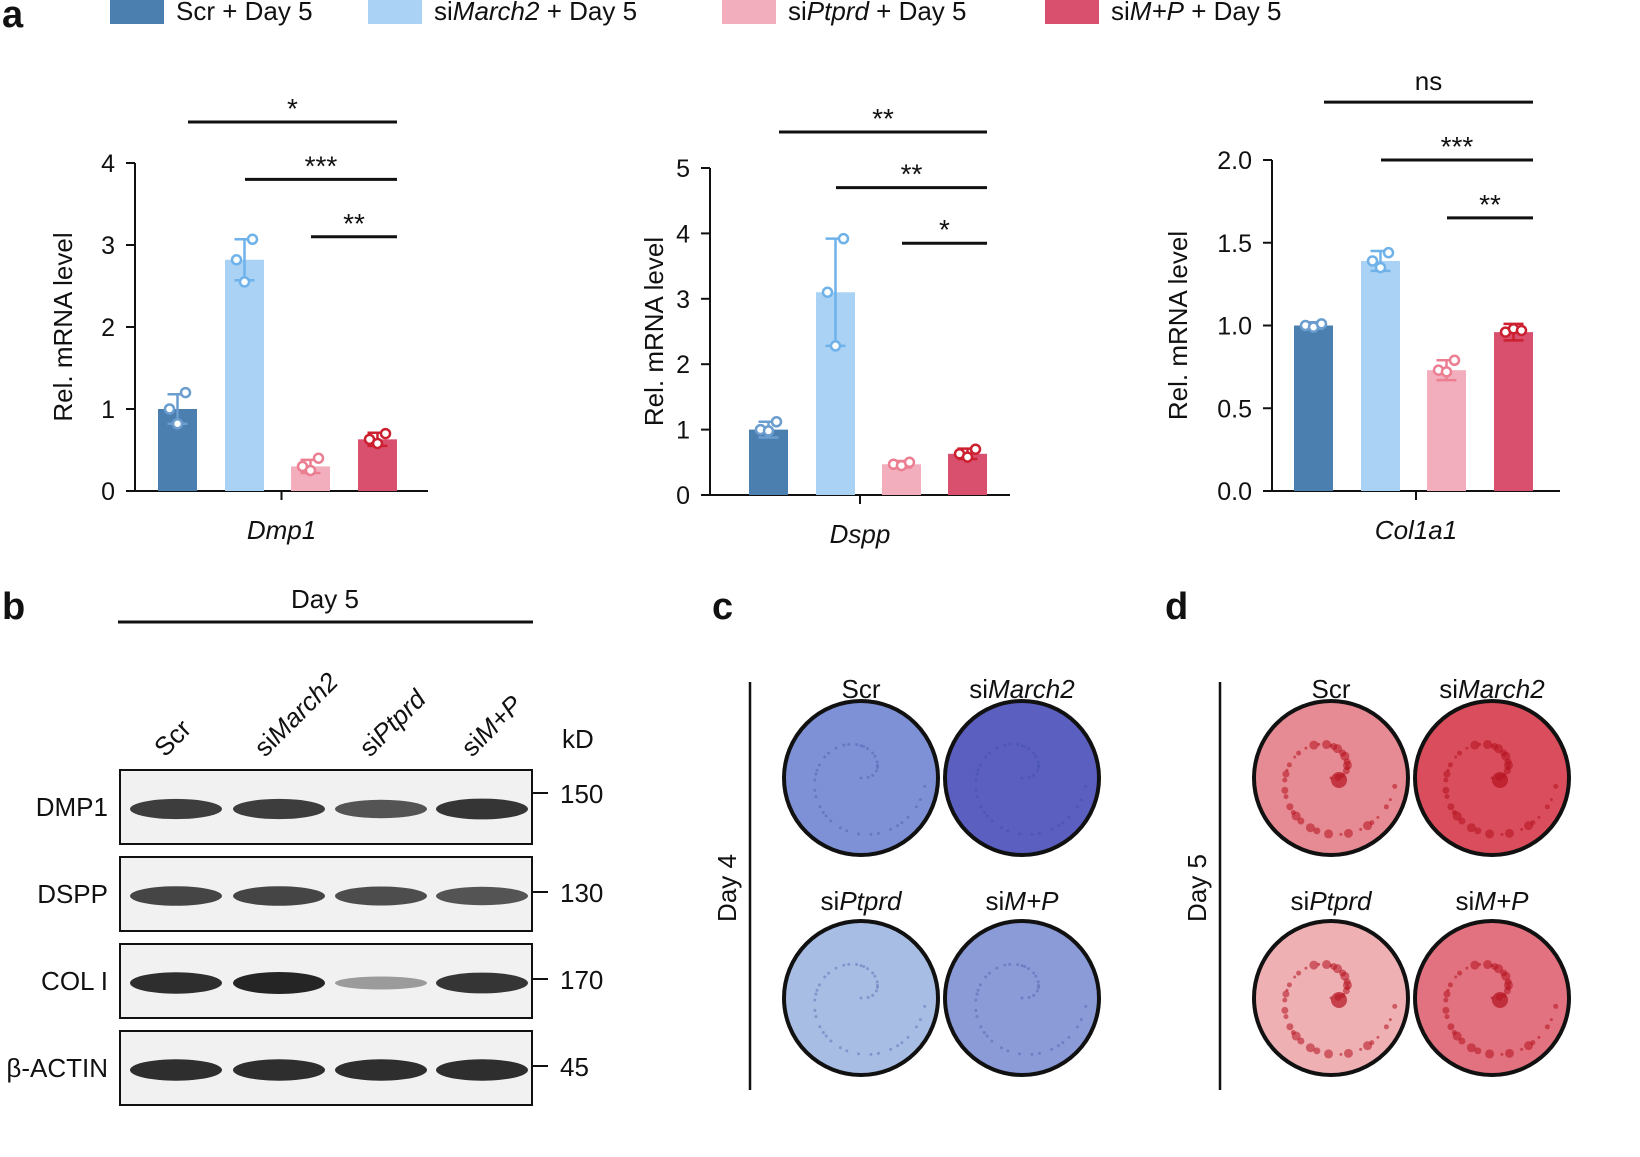 The height and width of the screenshot is (1157, 1640). Describe the element at coordinates (14, 607) in the screenshot. I see `panel-letter-b: b` at that location.